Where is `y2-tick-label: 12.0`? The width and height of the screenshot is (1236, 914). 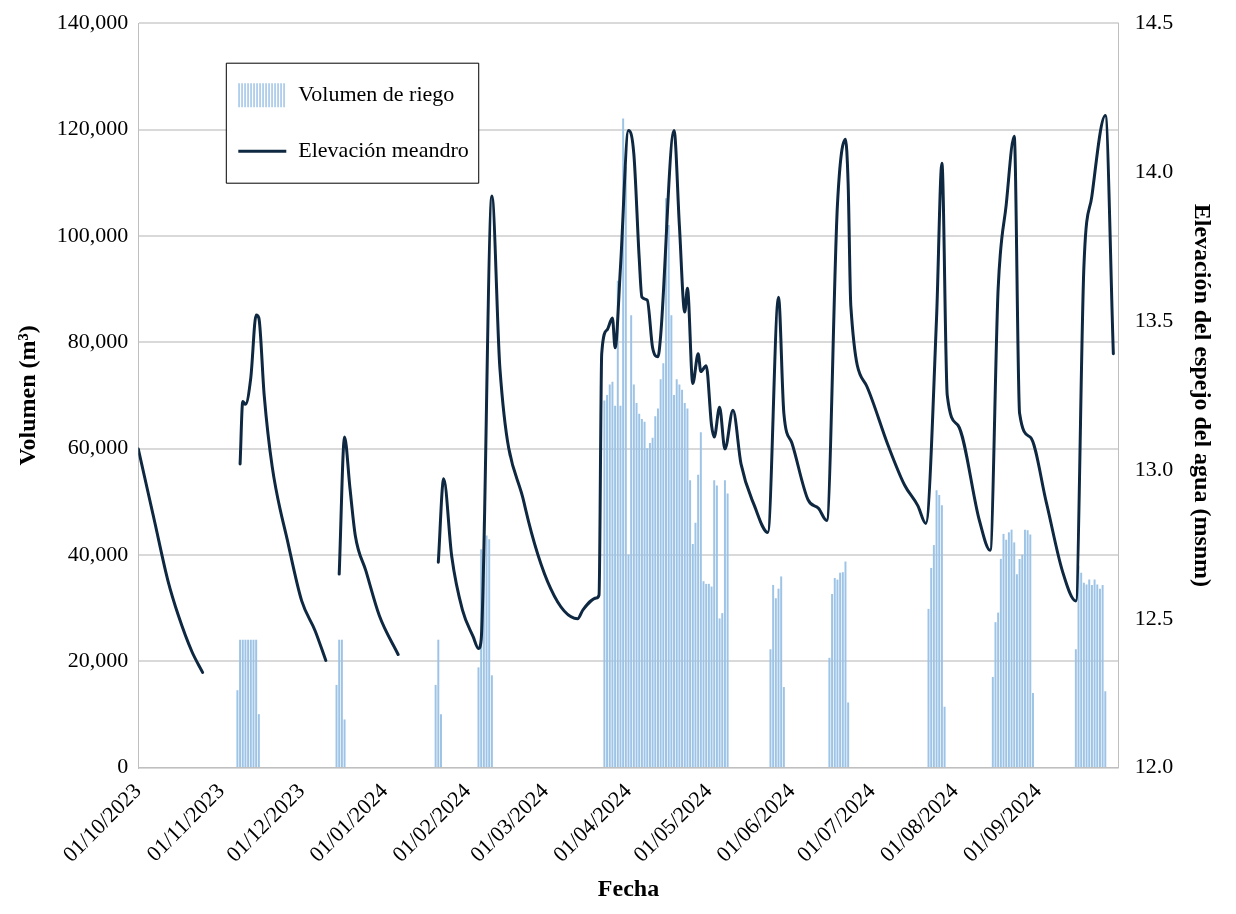
y2-tick-label: 12.0 is located at coordinates (1154, 766).